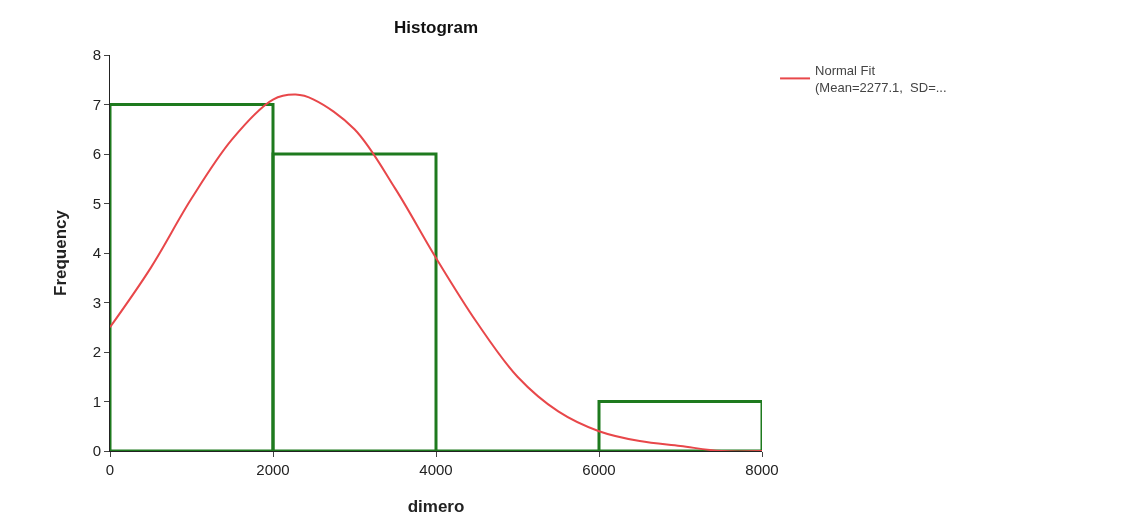  What do you see at coordinates (762, 469) in the screenshot?
I see `x-tick-label: 8000` at bounding box center [762, 469].